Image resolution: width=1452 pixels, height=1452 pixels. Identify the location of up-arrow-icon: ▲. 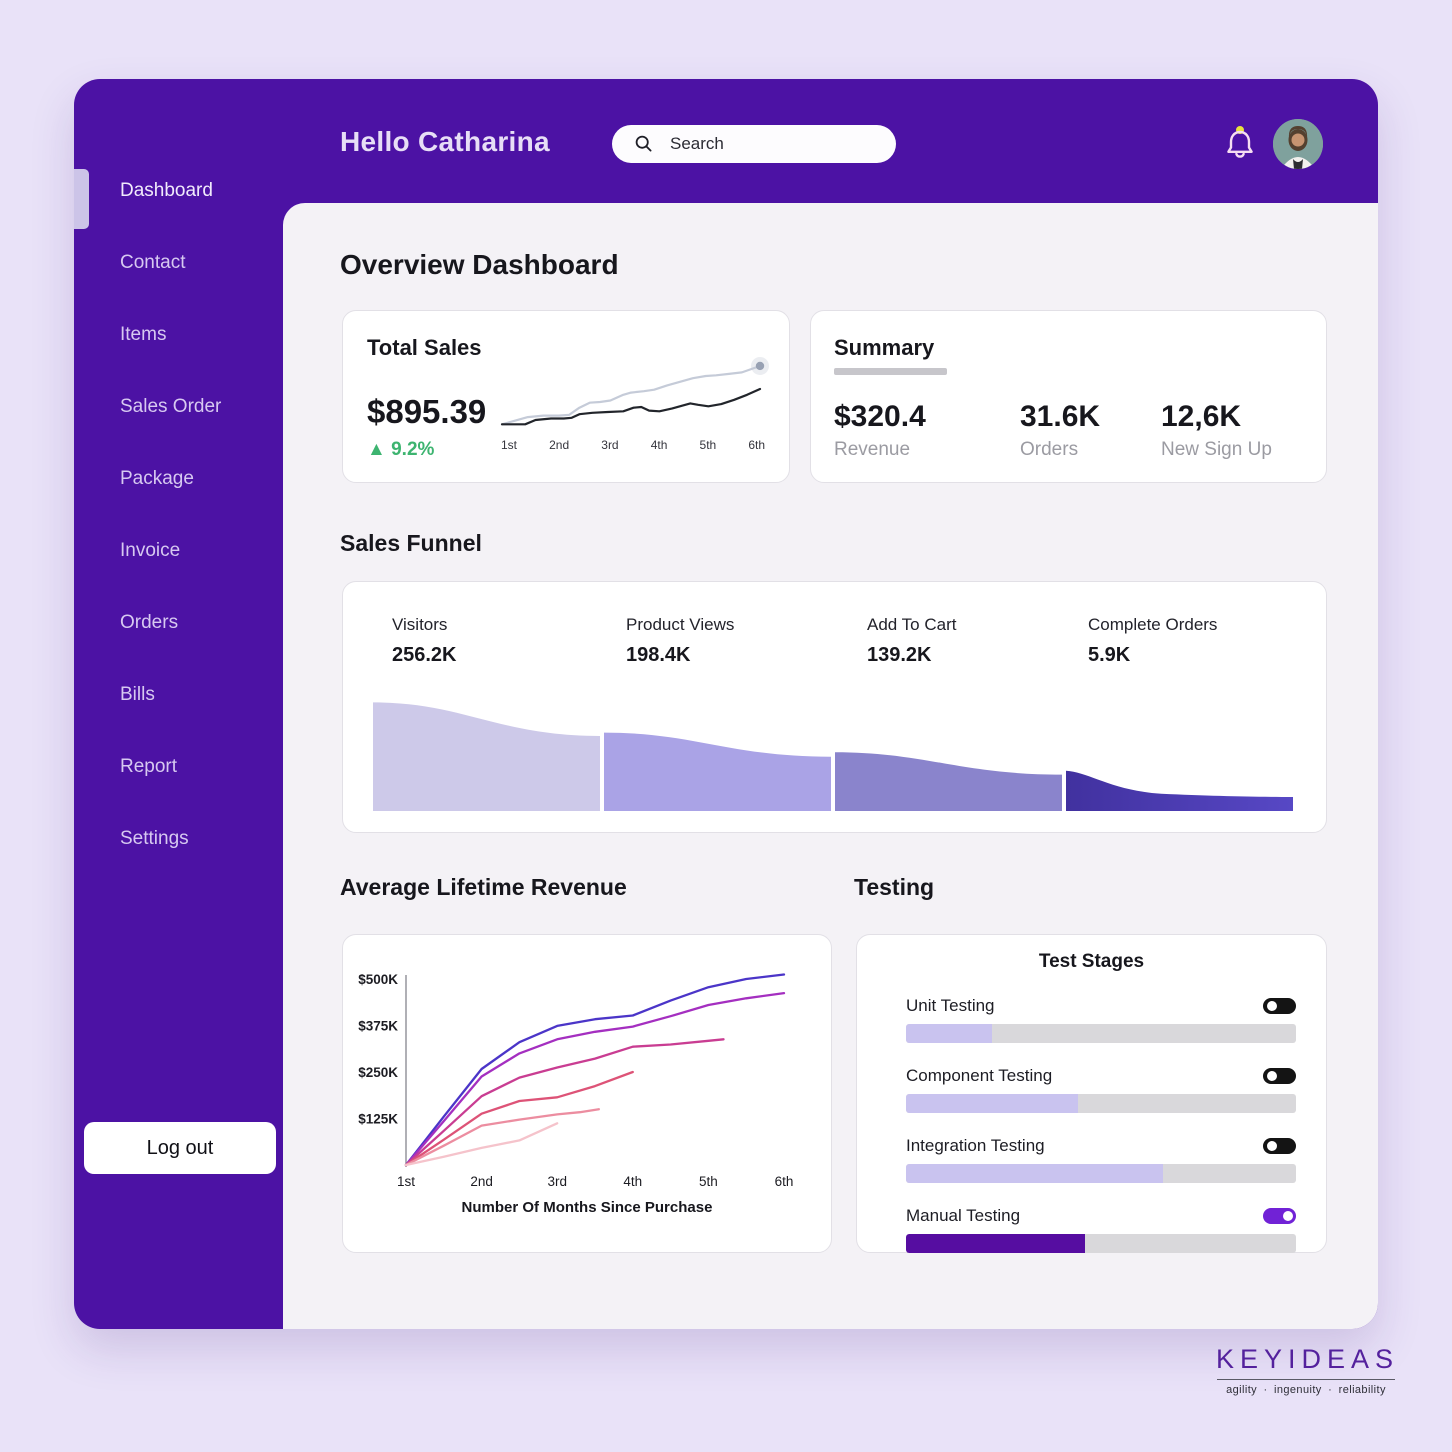
(376, 449).